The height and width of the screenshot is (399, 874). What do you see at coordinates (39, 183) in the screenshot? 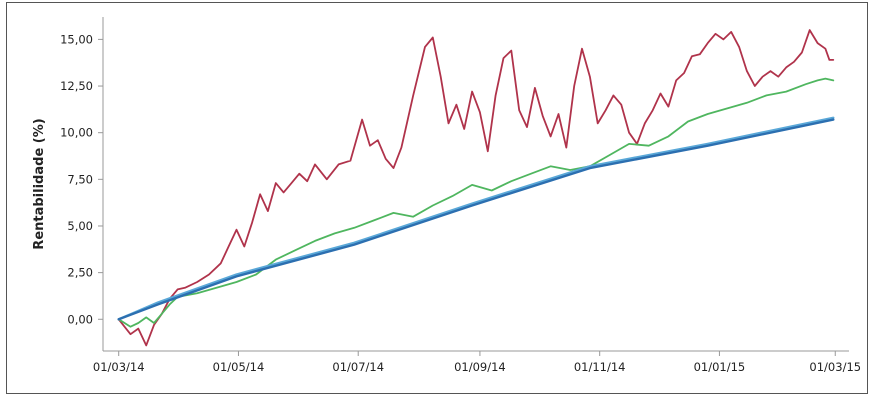
I see `y-axis-title: Rentabilidade (%)` at bounding box center [39, 183].